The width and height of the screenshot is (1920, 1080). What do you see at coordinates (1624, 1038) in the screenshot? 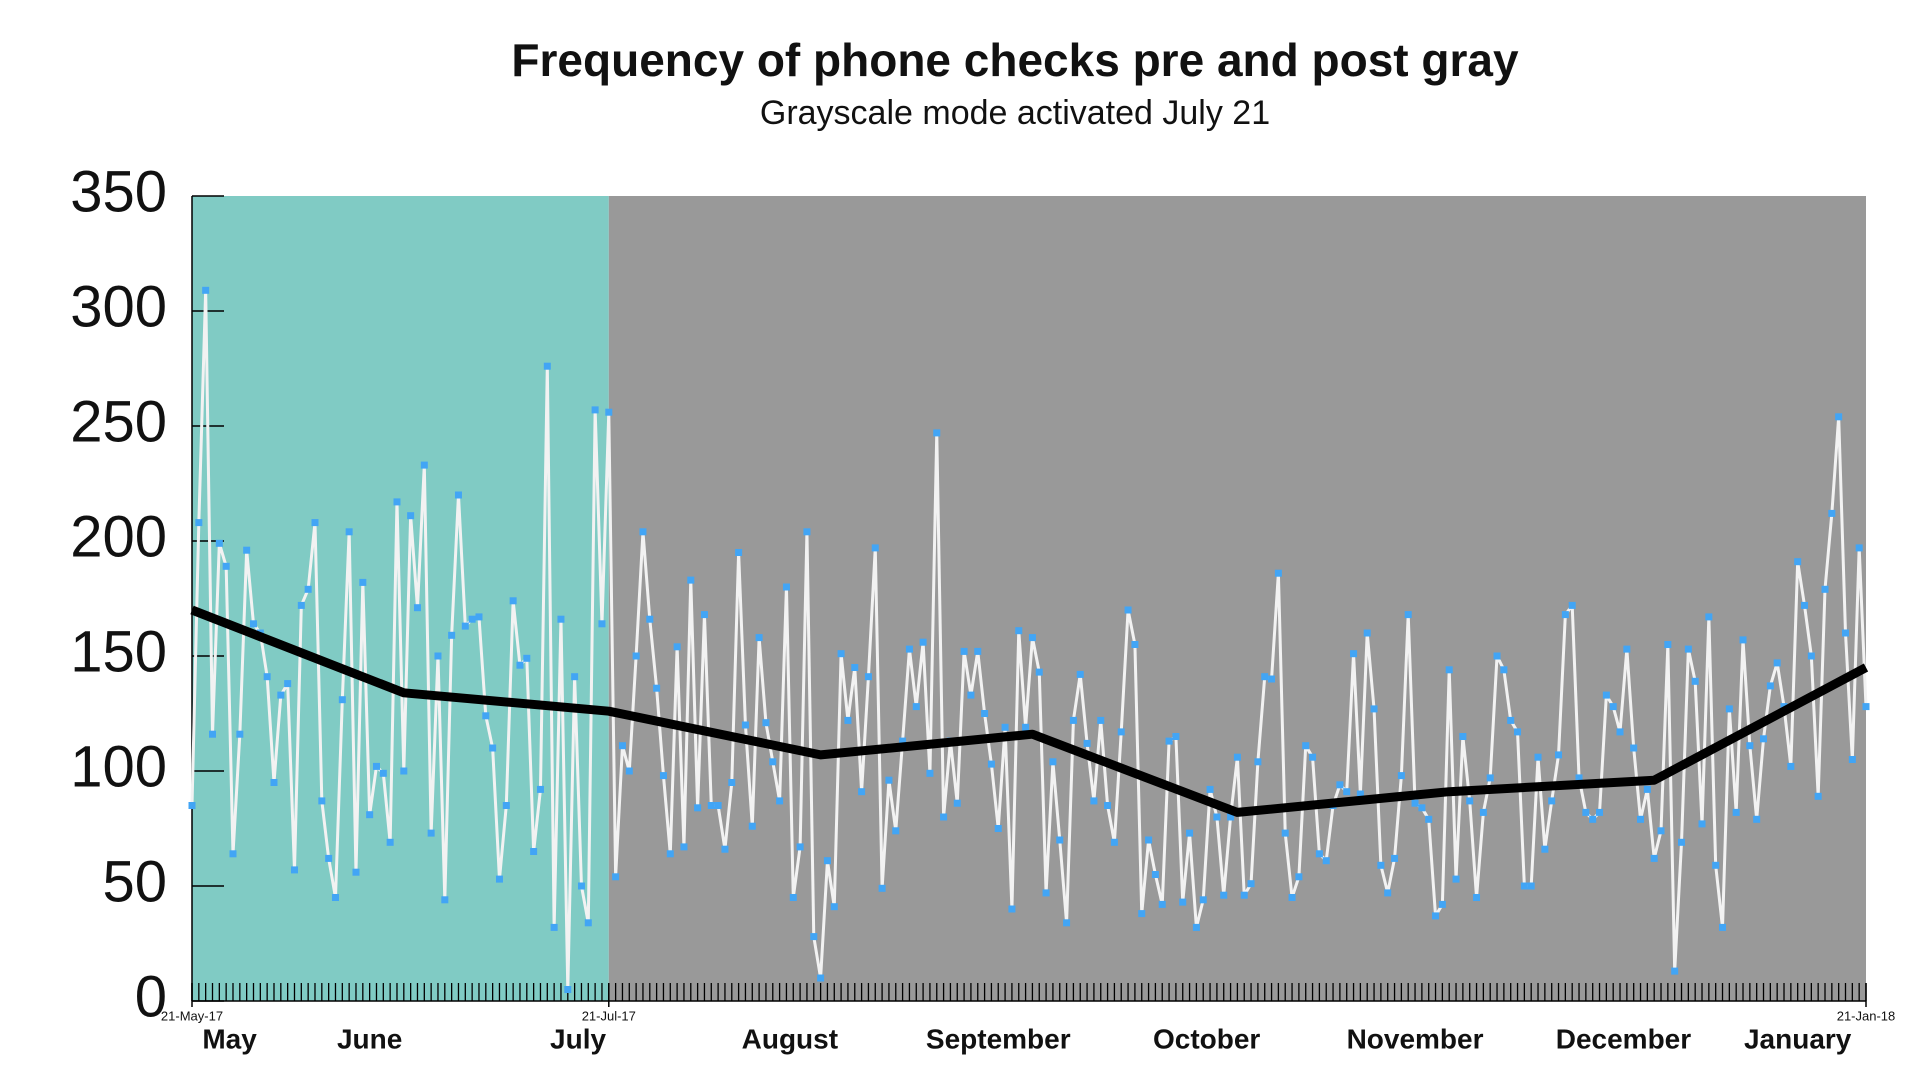
I see `month-label: December` at bounding box center [1624, 1038].